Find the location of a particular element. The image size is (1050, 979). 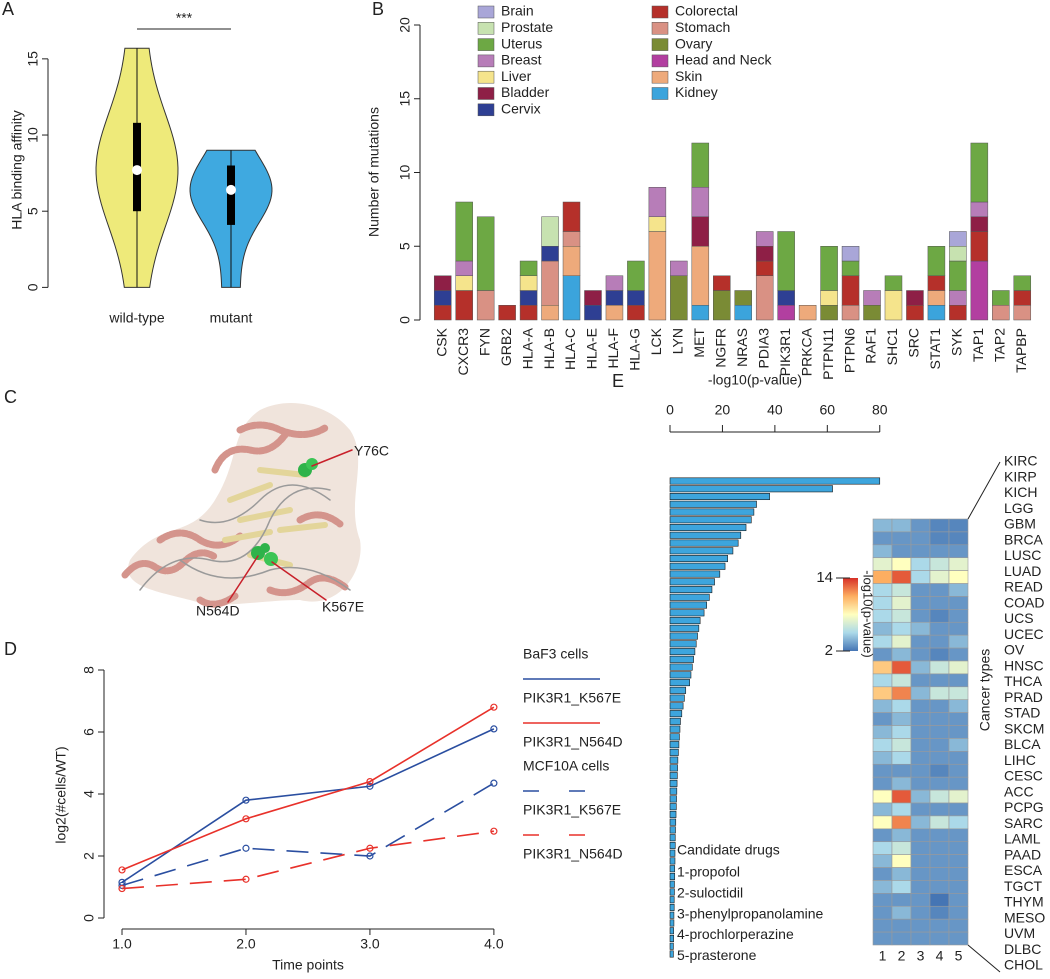

legend-item: 4-prochlorperazine is located at coordinates (735, 934).